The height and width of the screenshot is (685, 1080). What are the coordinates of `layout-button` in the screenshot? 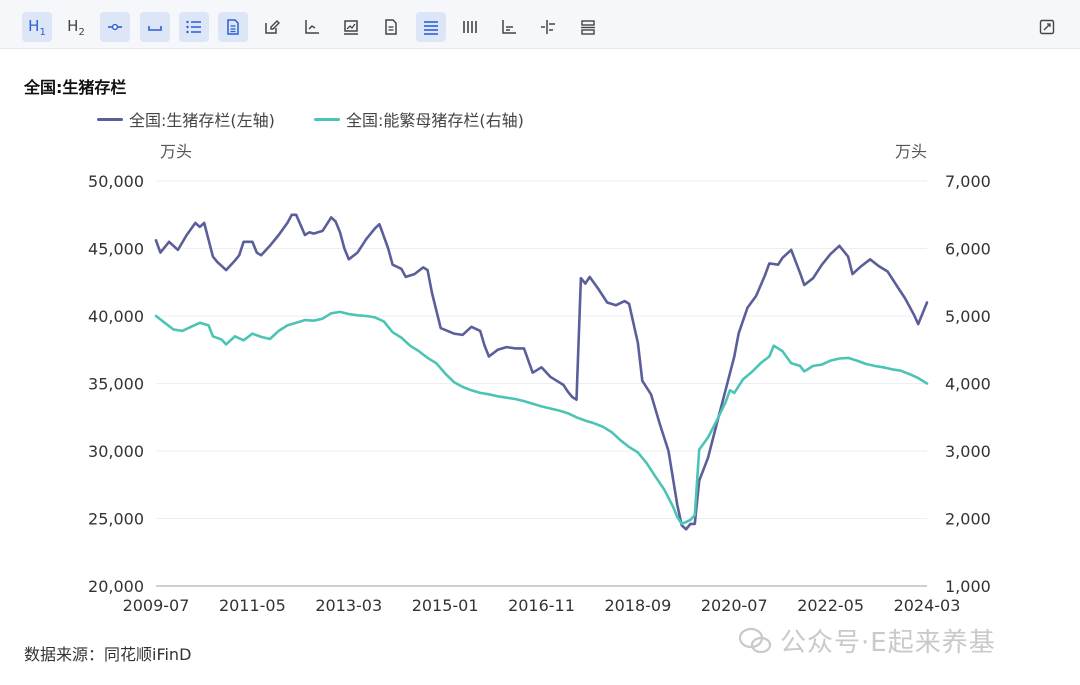 It's located at (588, 27).